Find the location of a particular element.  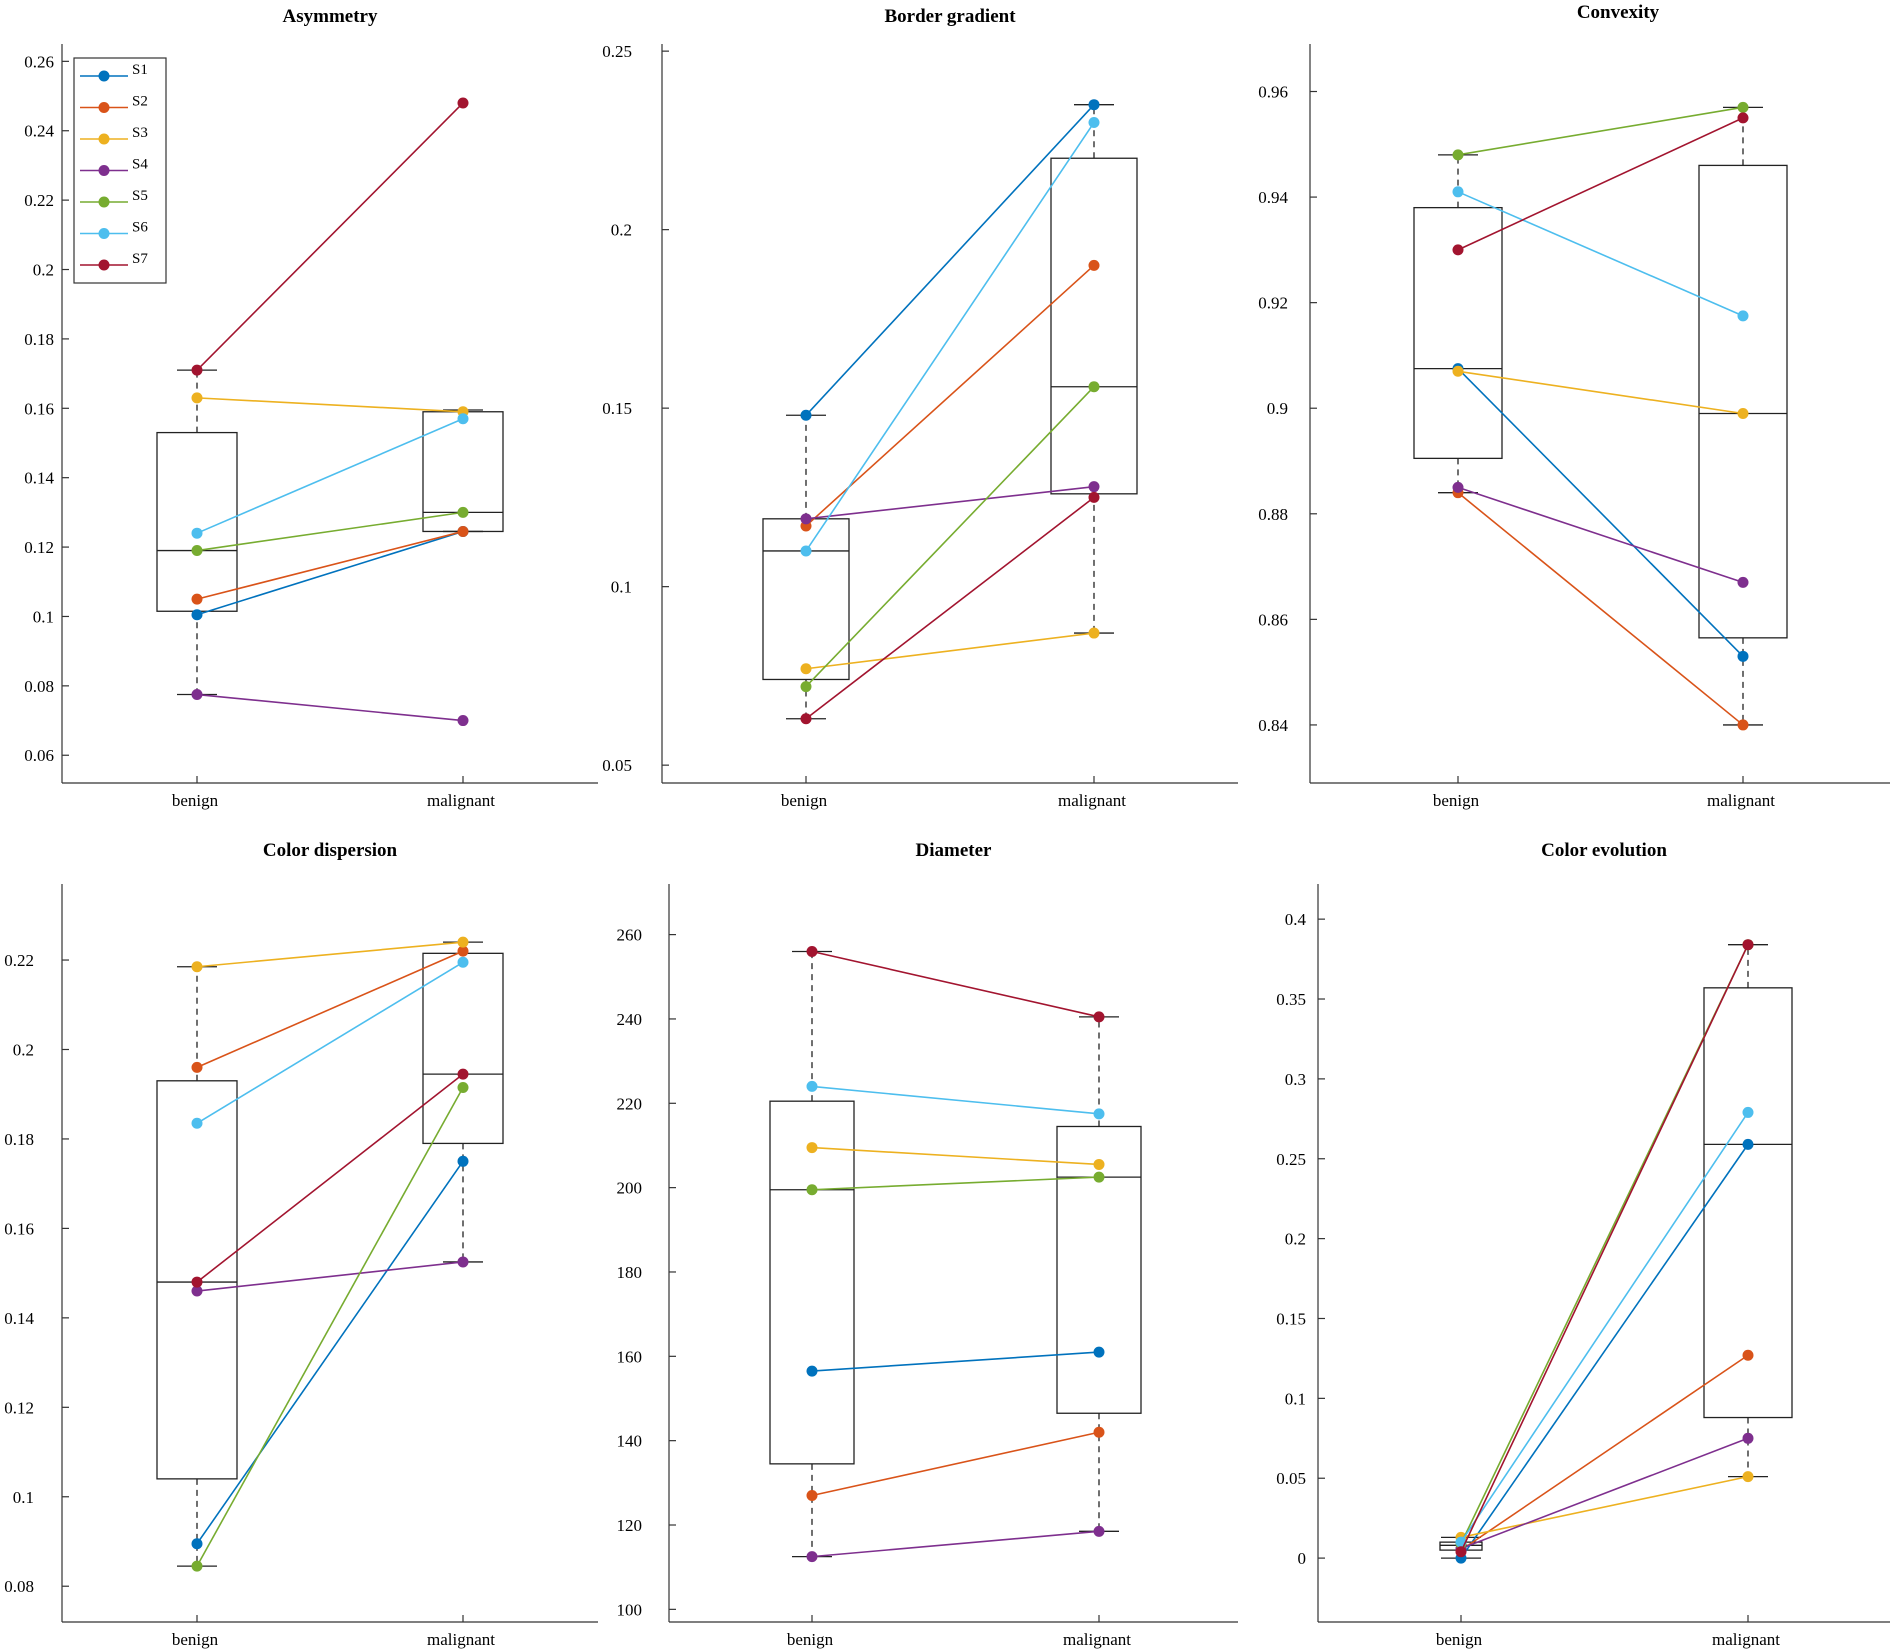

y-tick-label: 0.26 is located at coordinates (39, 61).